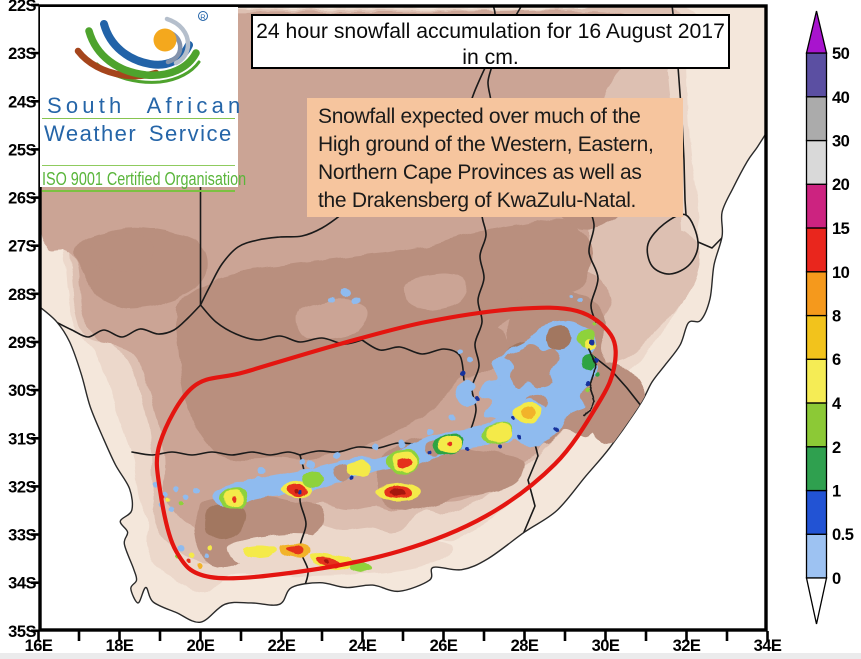 The width and height of the screenshot is (861, 659). What do you see at coordinates (363, 646) in the screenshot?
I see `svg-text: 24E` at bounding box center [363, 646].